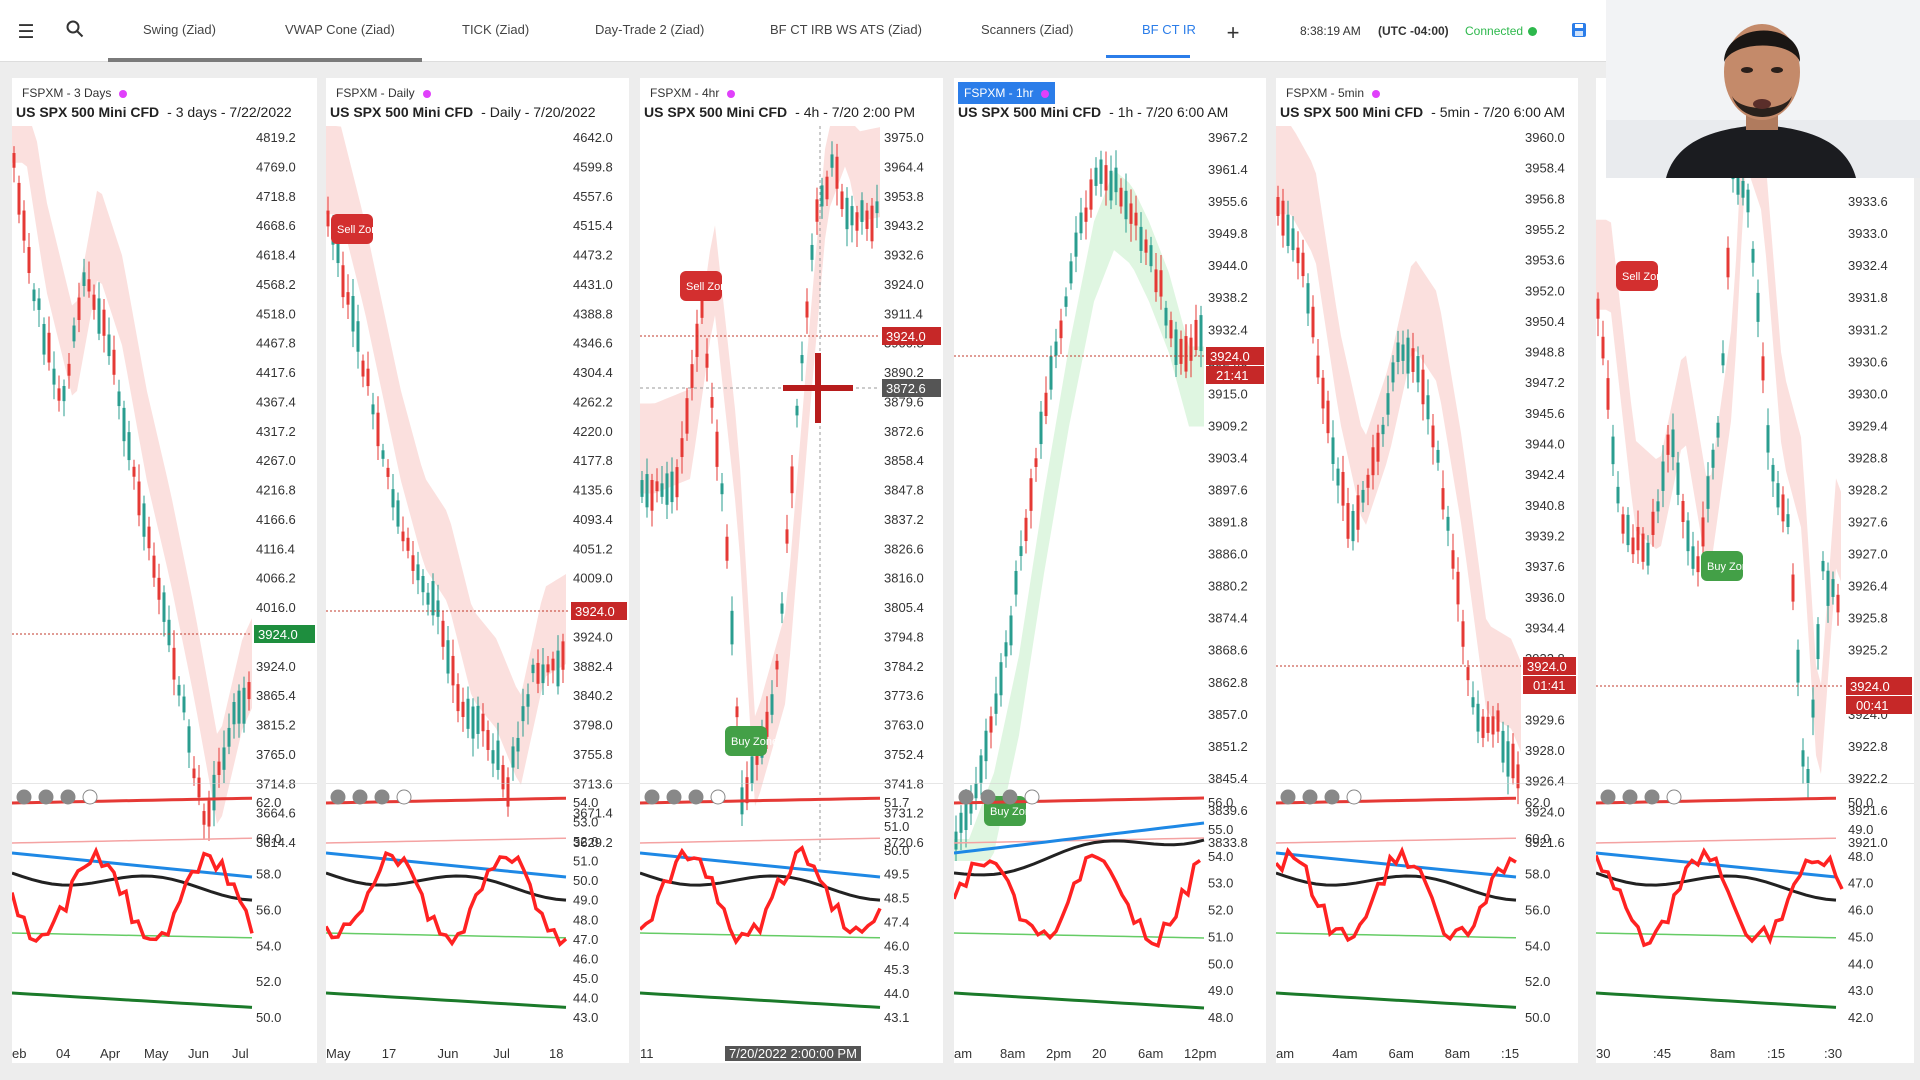 The height and width of the screenshot is (1080, 1920). What do you see at coordinates (593, 578) in the screenshot?
I see `price-tick-label: 4009.0` at bounding box center [593, 578].